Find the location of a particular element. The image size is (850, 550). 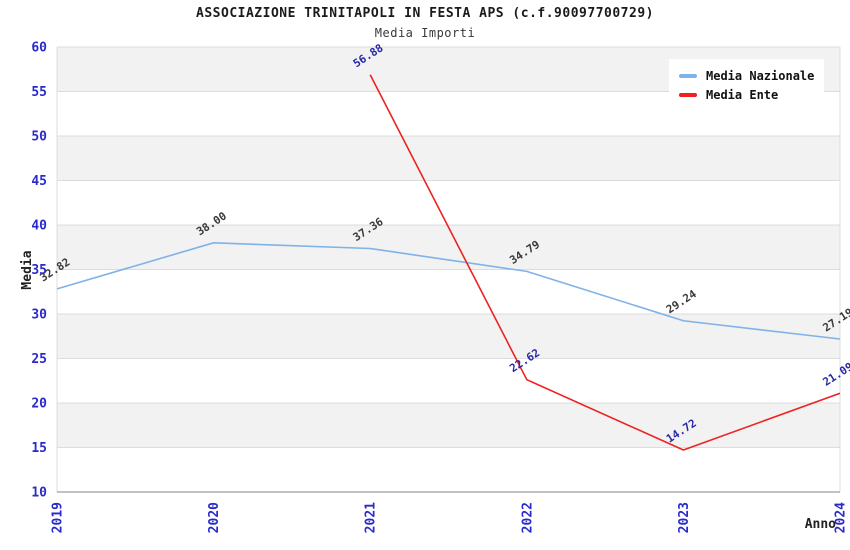

media-nazionale-line-icon is located at coordinates (688, 75).